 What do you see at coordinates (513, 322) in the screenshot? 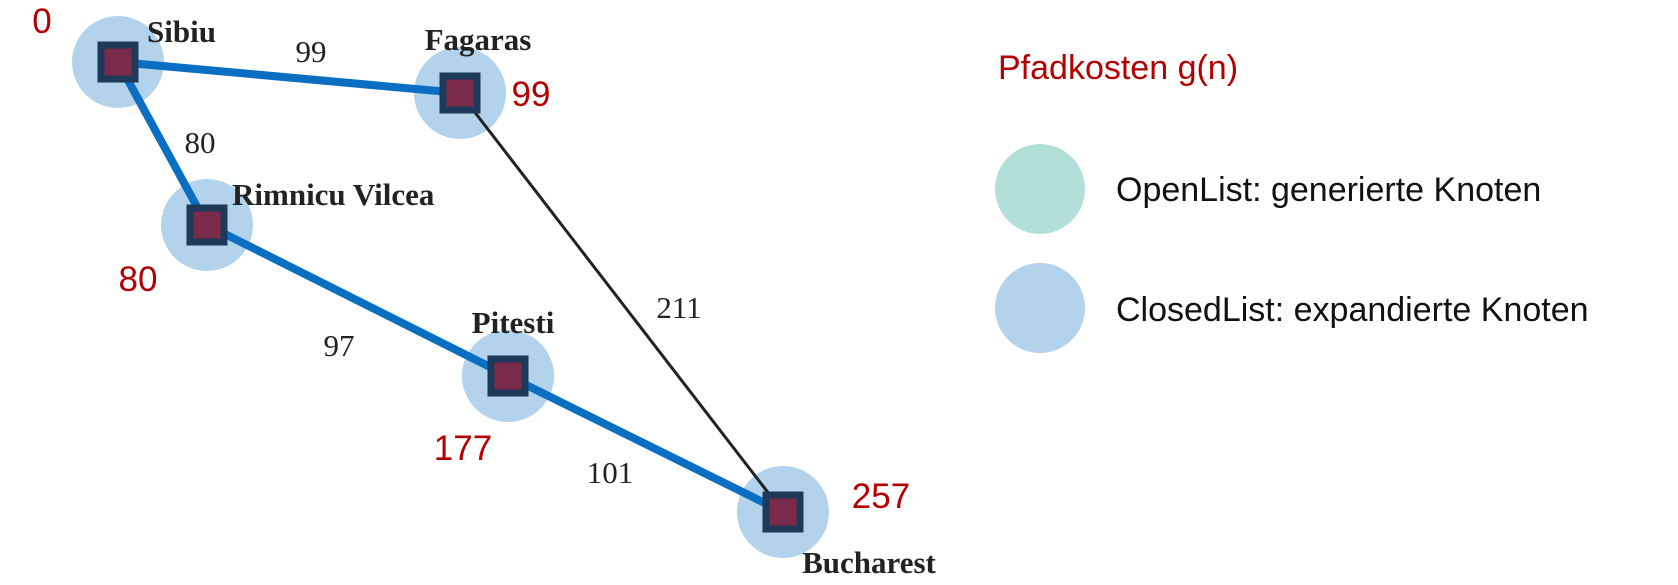
I see `node-name-pitesti: Pitesti` at bounding box center [513, 322].